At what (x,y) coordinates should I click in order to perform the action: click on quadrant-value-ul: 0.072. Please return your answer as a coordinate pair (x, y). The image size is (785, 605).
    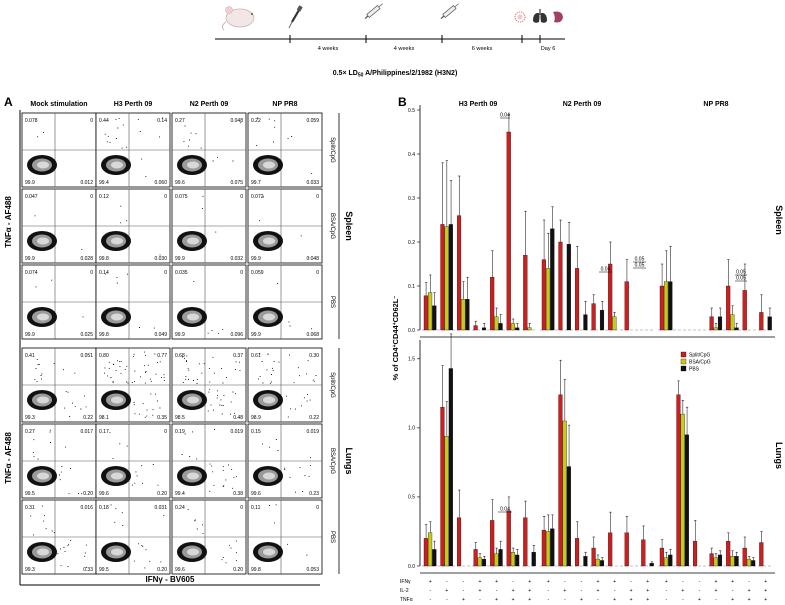
    Looking at the image, I should click on (257, 197).